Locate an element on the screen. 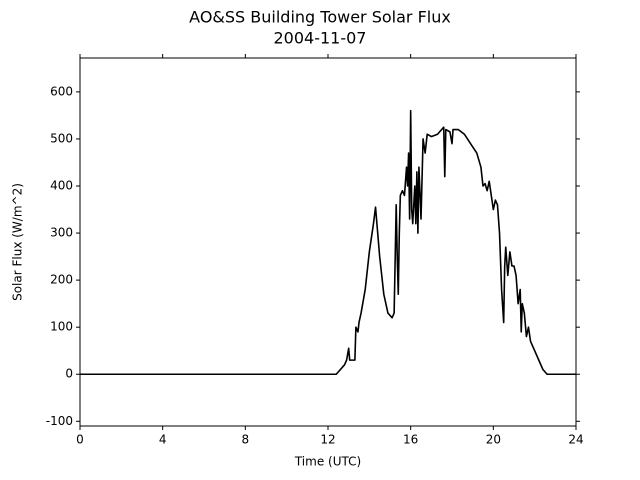 The width and height of the screenshot is (640, 480). x-tick-label: 0 is located at coordinates (80, 440).